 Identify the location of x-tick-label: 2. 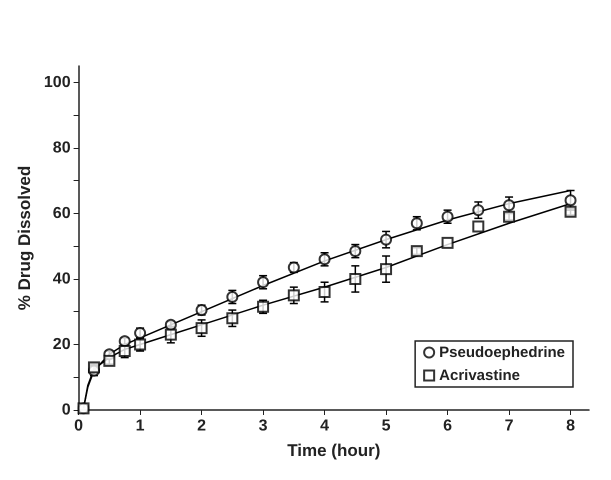
(201, 426).